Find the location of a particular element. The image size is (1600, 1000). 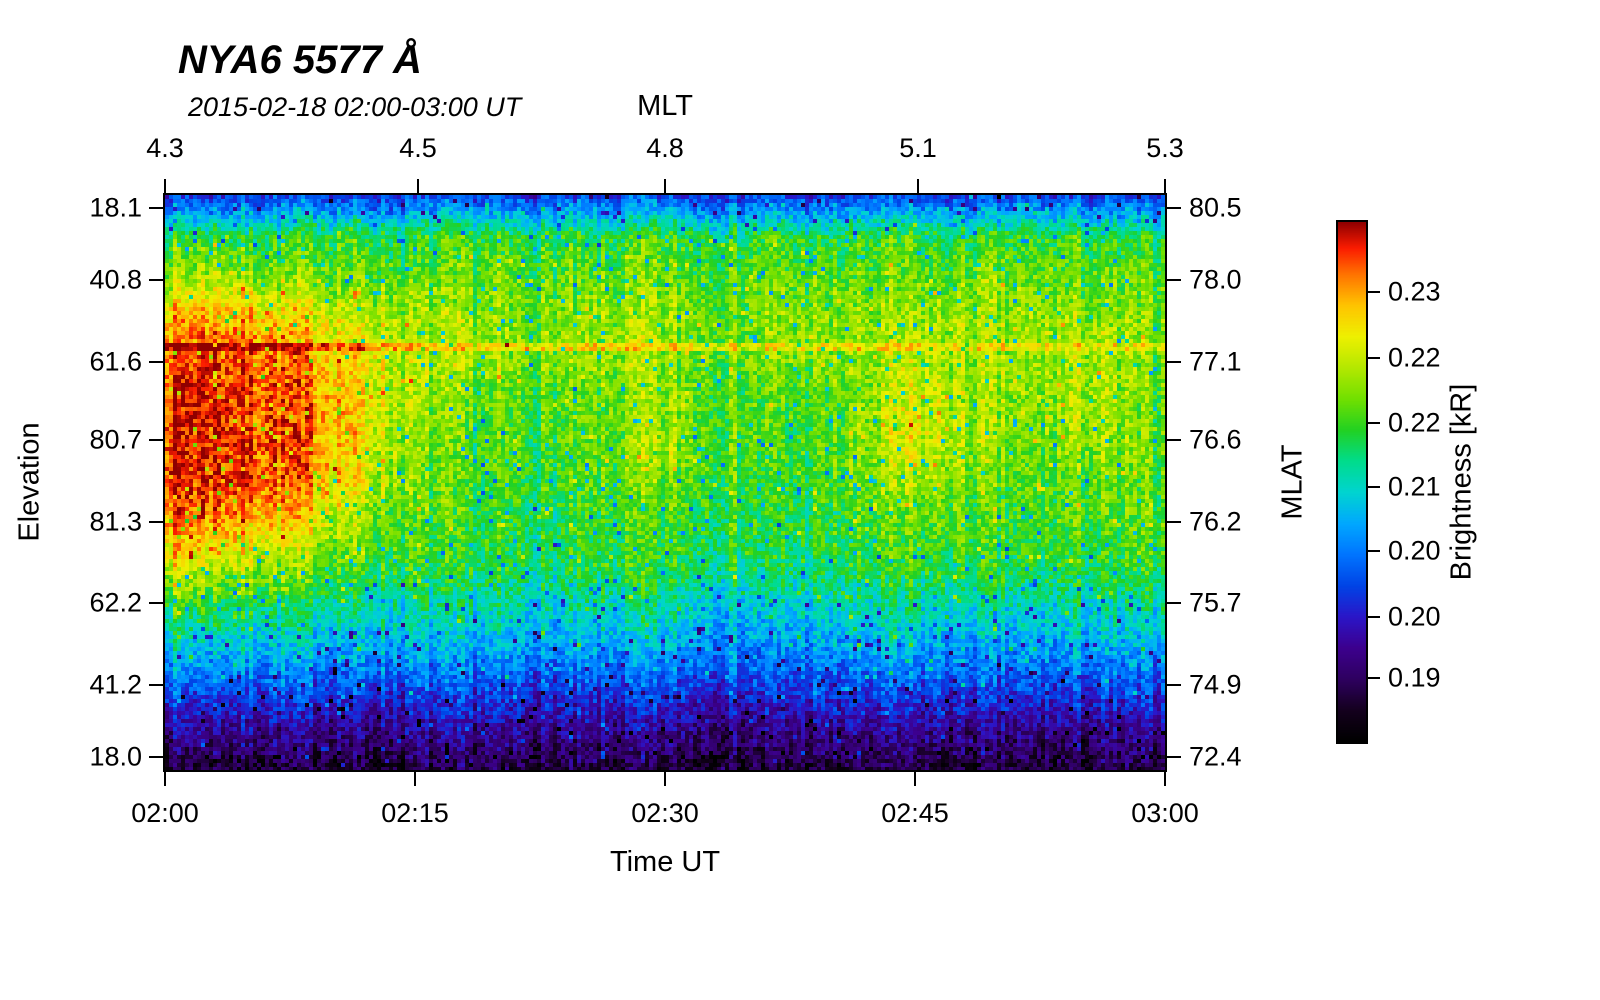

left-axis-tick-label: 18.1 is located at coordinates (115, 207).